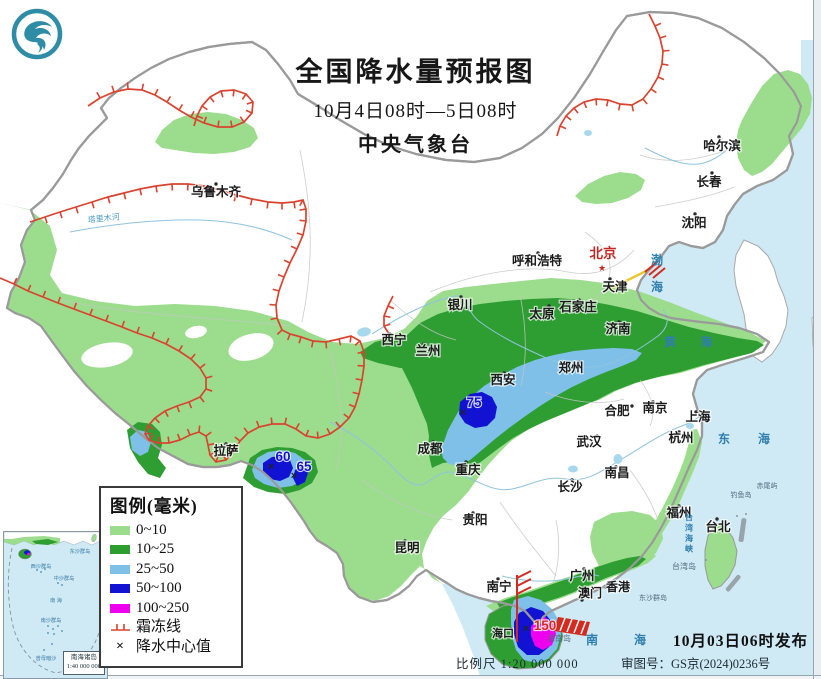 The image size is (821, 679). I want to click on legend-item: 25~50, so click(171, 568).